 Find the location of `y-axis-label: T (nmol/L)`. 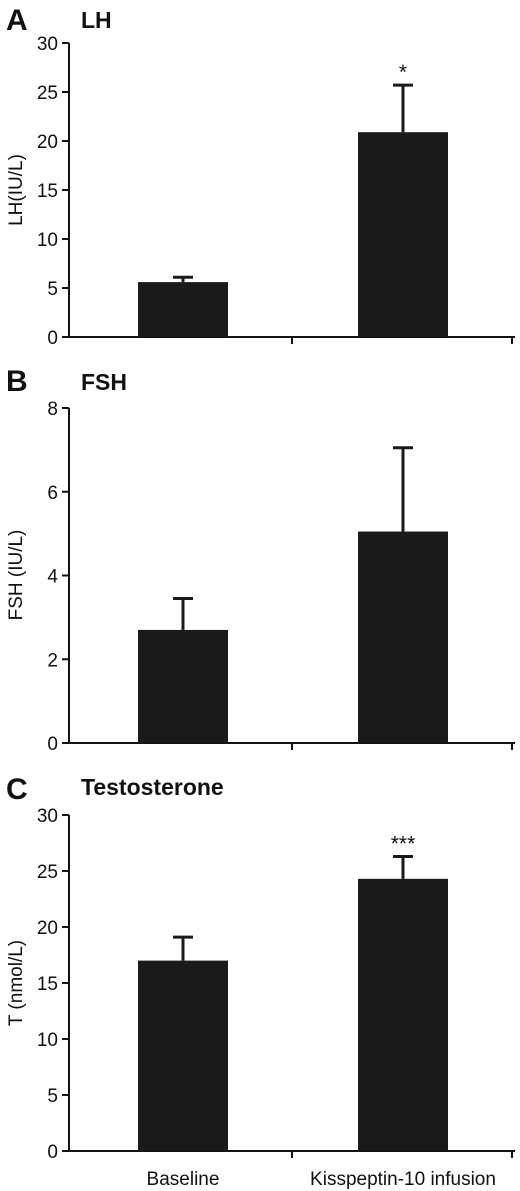

y-axis-label: T (nmol/L) is located at coordinates (16, 983).